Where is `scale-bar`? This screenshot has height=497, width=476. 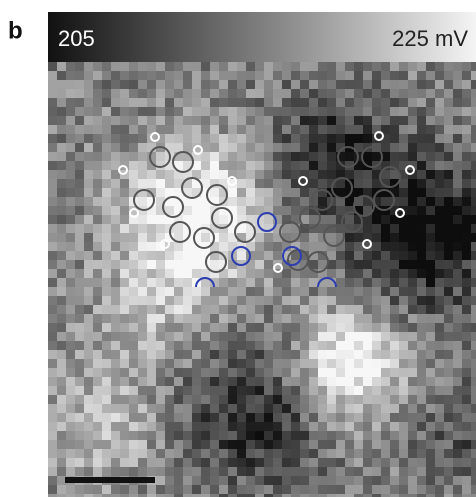
scale-bar is located at coordinates (110, 480).